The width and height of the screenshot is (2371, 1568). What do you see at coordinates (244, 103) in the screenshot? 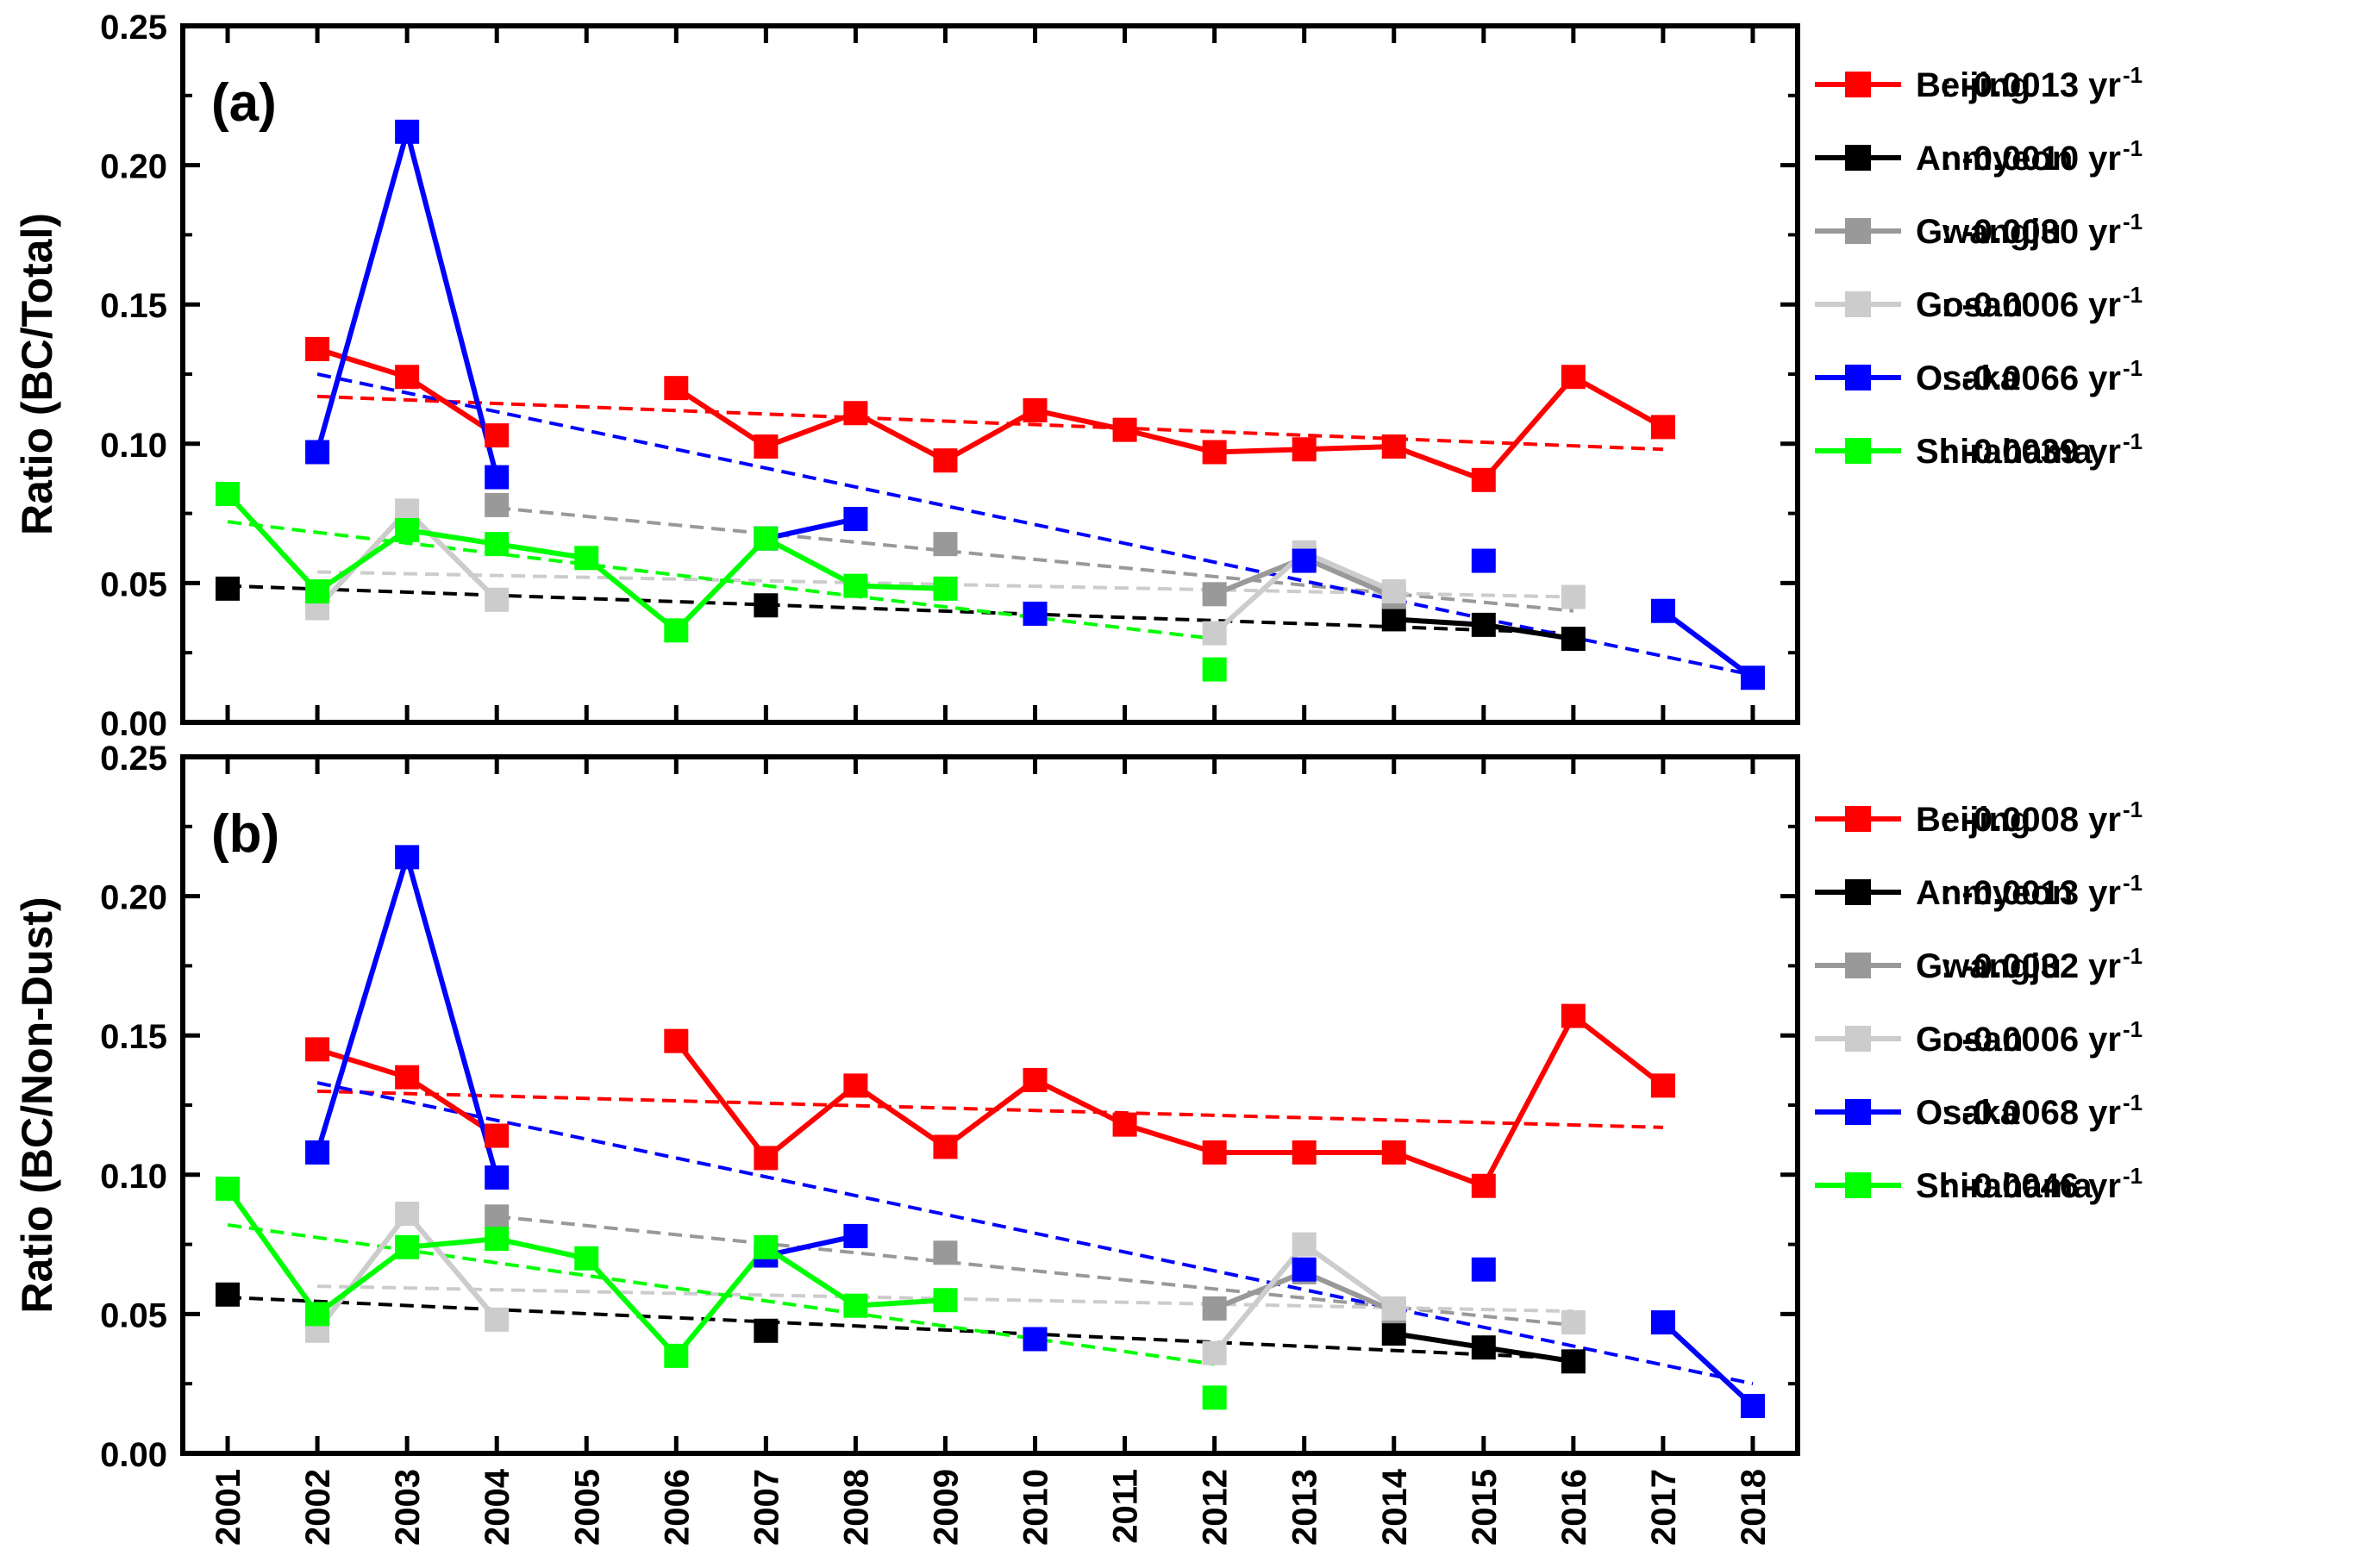
I see `panel-a-label: (a)` at bounding box center [244, 103].